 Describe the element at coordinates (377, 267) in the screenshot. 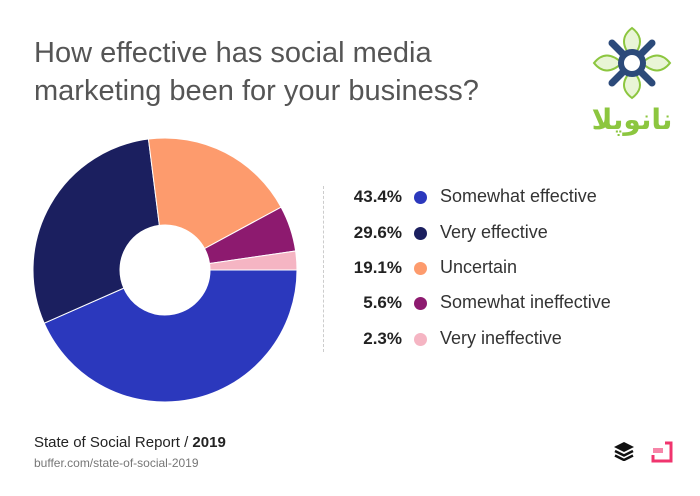

I see `legend-value: 19.1%` at that location.